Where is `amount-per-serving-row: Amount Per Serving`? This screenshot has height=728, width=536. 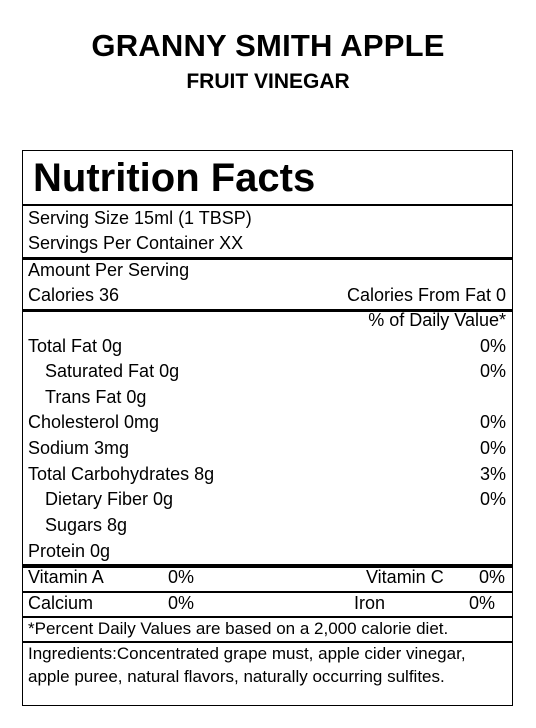
amount-per-serving-row: Amount Per Serving is located at coordinates (267, 270).